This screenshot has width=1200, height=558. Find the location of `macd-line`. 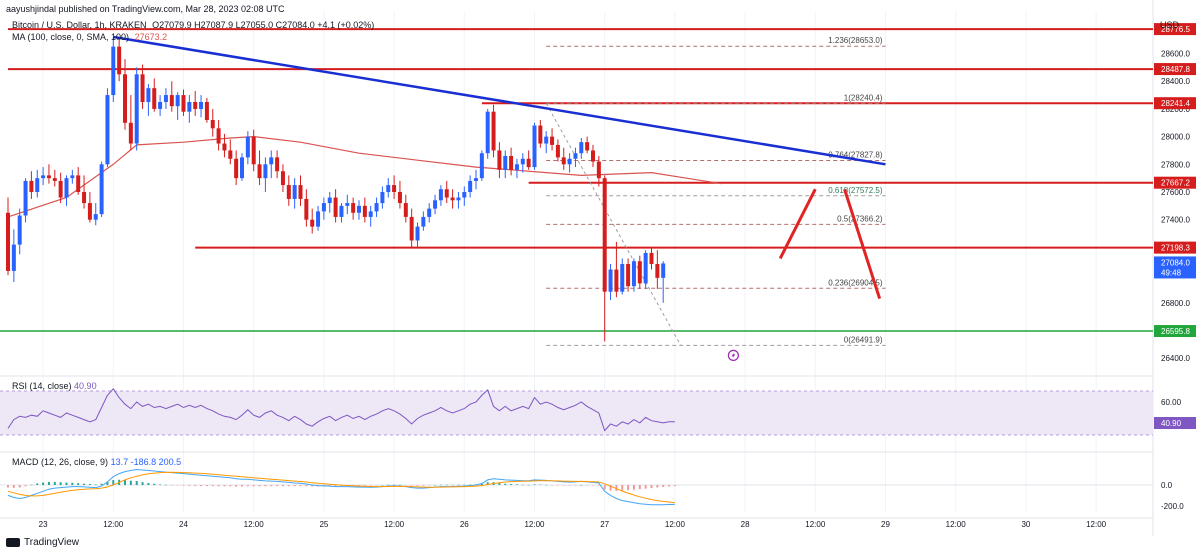

macd-line is located at coordinates (341, 487).